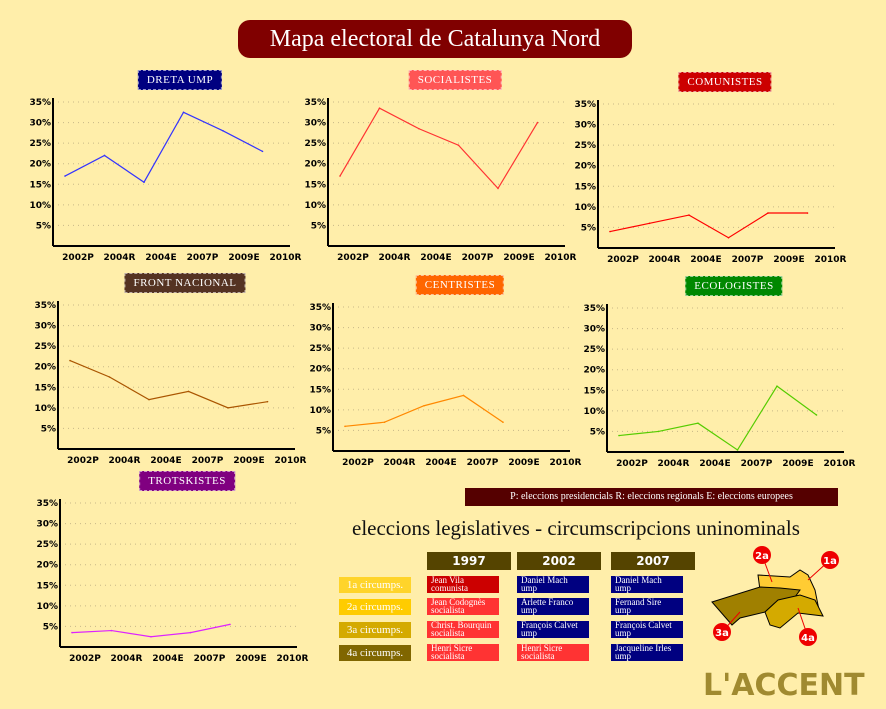 The height and width of the screenshot is (709, 886). I want to click on winner-name: François Calvet, so click(643, 625).